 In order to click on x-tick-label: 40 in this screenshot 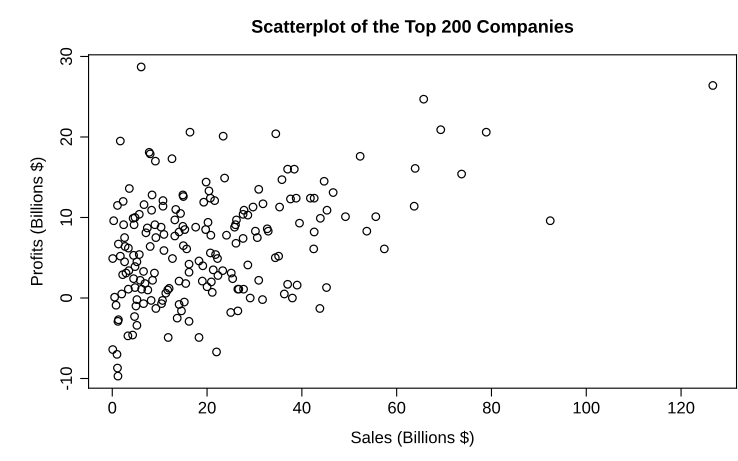, I will do `click(301, 408)`.